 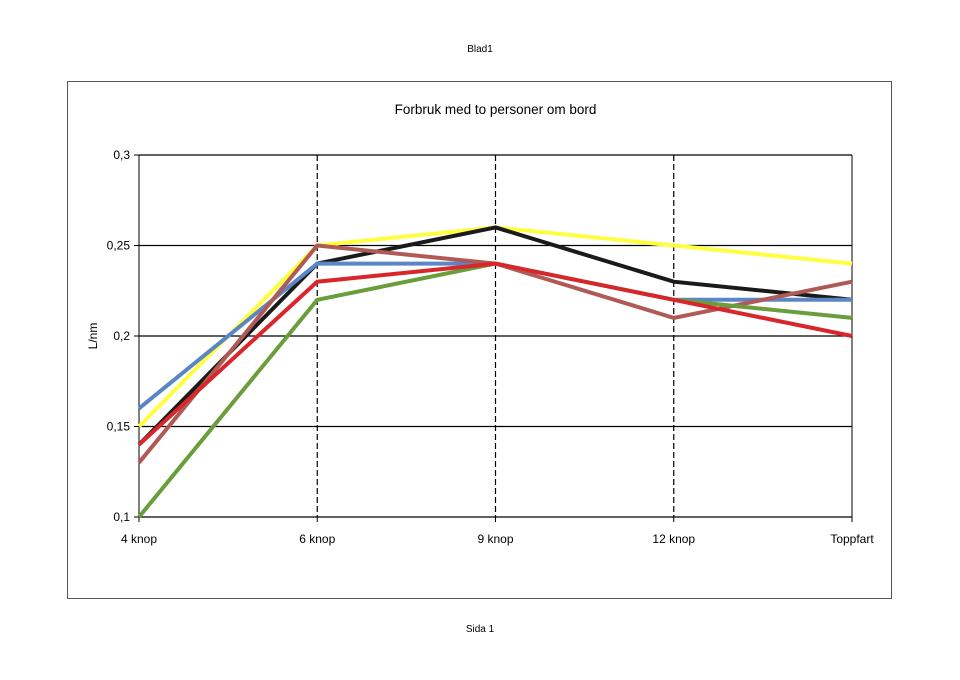 I want to click on x-tick-label: 12 knop, so click(x=673, y=539).